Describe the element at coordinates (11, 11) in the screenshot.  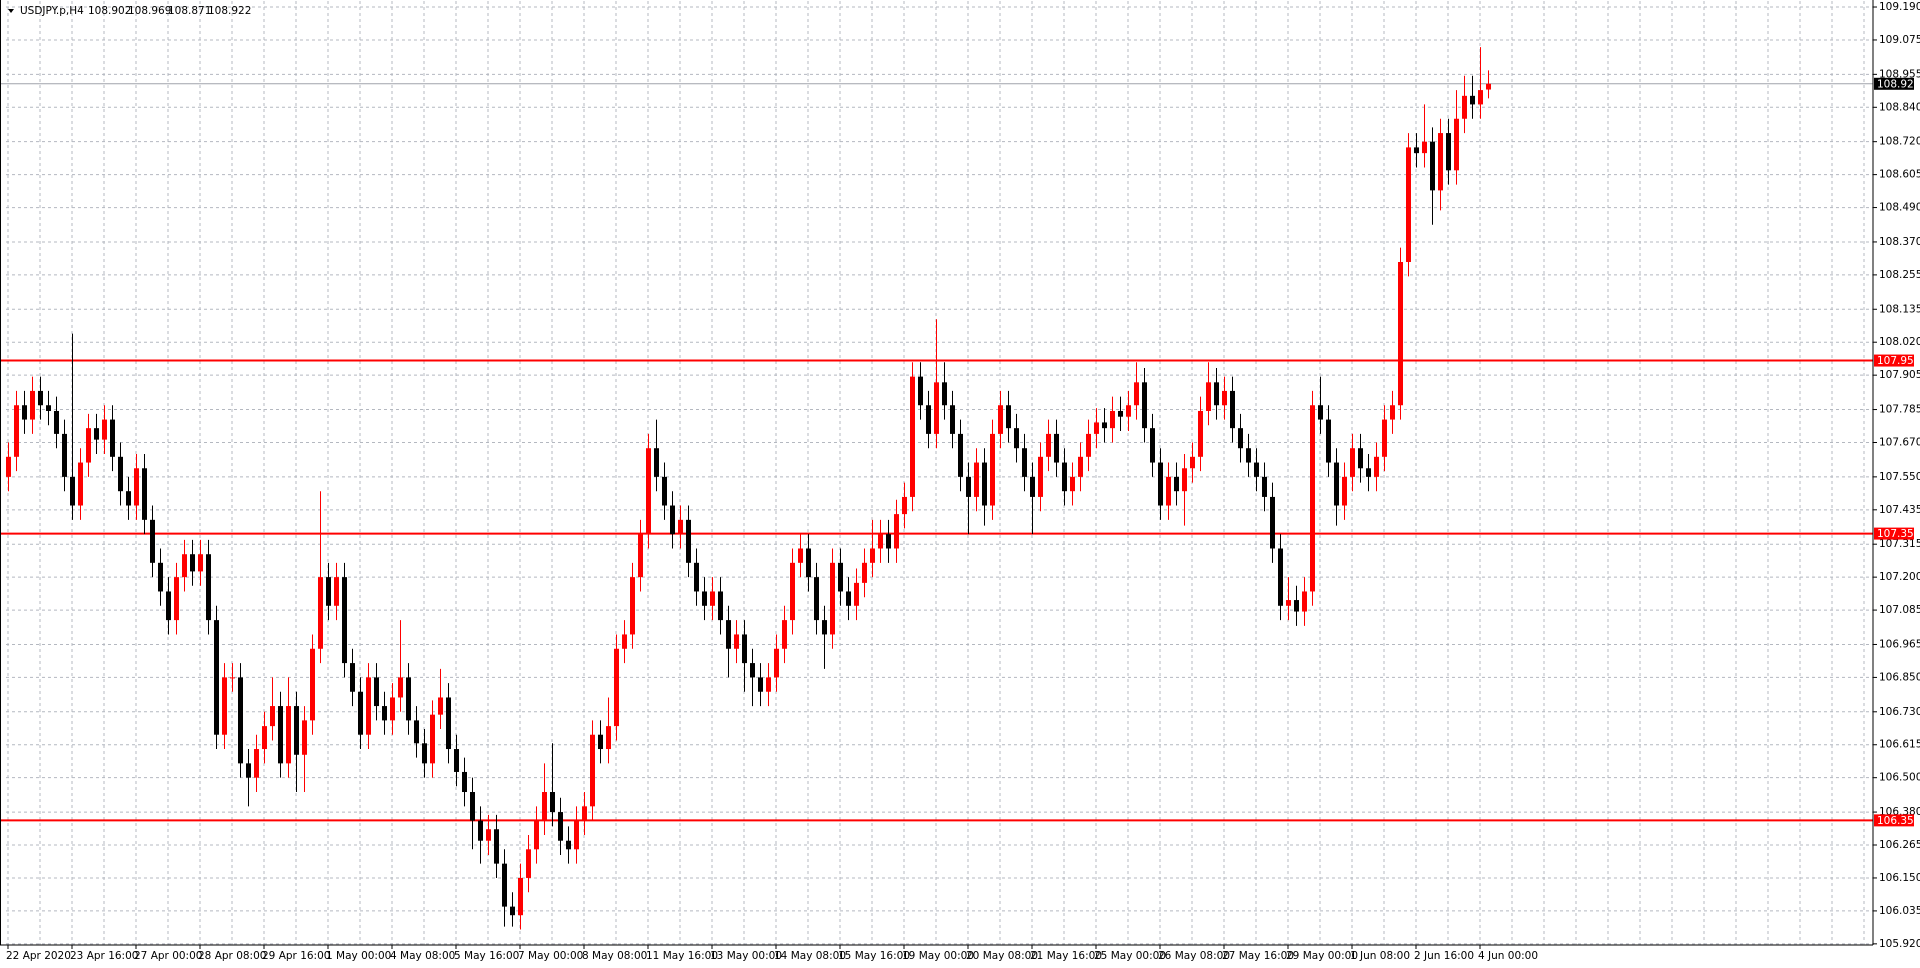
I see `collapse-icon` at that location.